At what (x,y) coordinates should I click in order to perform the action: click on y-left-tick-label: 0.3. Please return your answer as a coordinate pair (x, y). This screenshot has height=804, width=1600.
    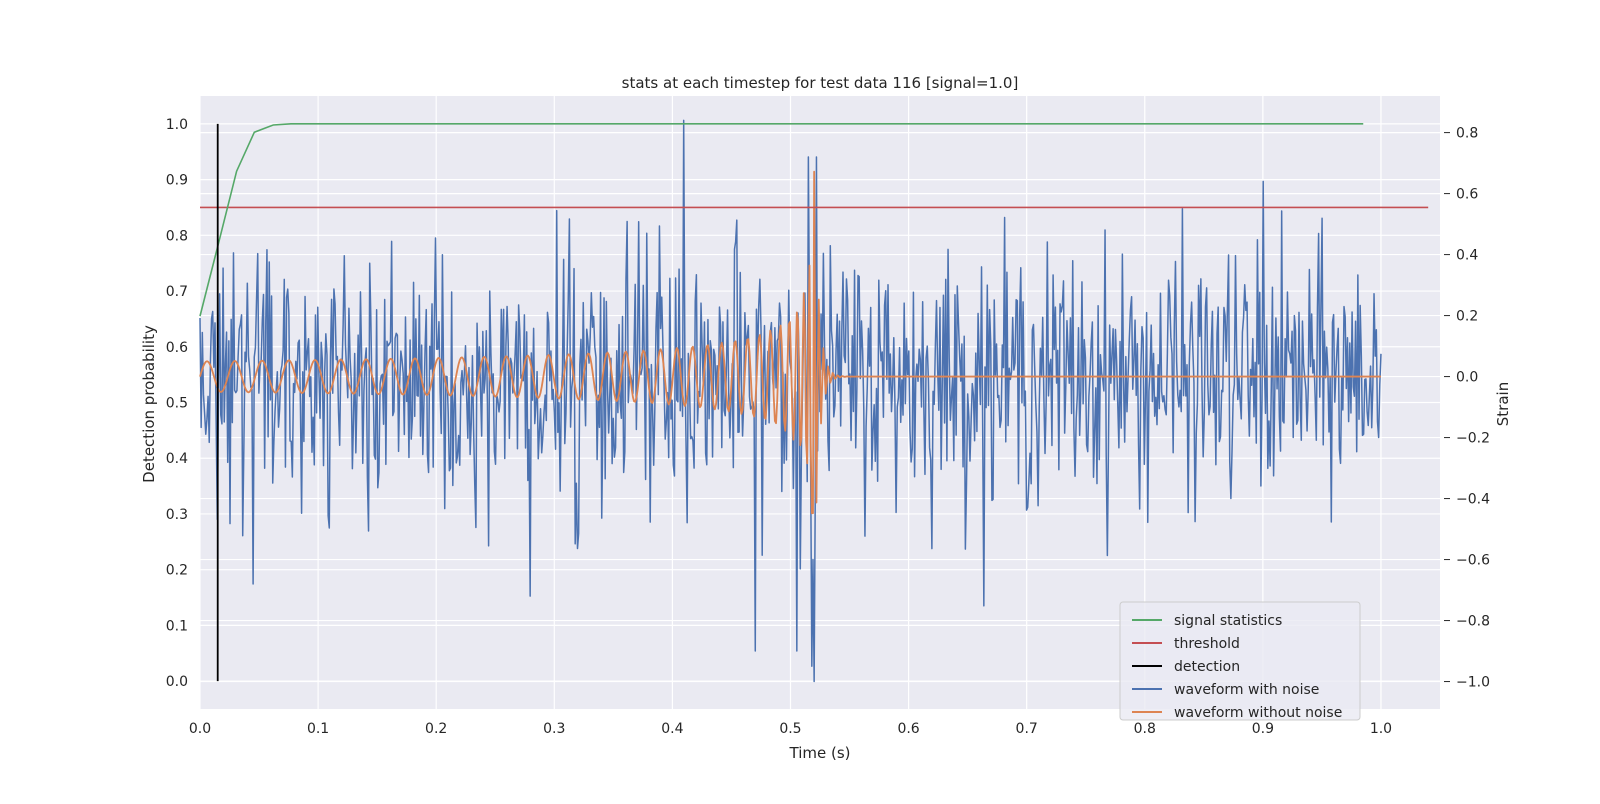
    Looking at the image, I should click on (177, 515).